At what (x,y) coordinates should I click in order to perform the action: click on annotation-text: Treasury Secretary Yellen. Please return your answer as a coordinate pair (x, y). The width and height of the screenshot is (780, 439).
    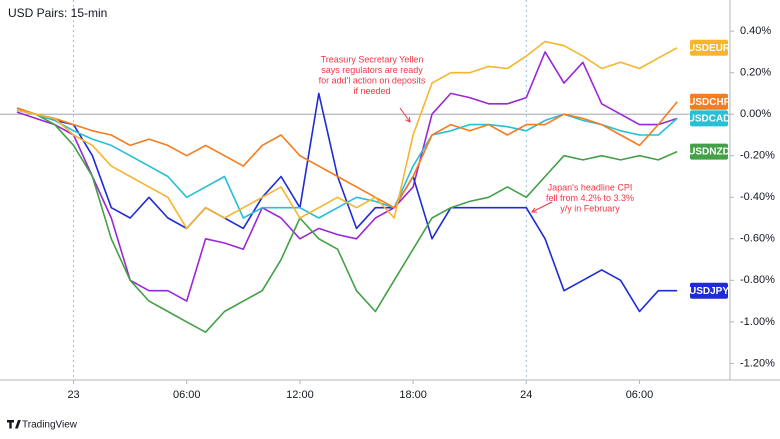
    Looking at the image, I should click on (372, 59).